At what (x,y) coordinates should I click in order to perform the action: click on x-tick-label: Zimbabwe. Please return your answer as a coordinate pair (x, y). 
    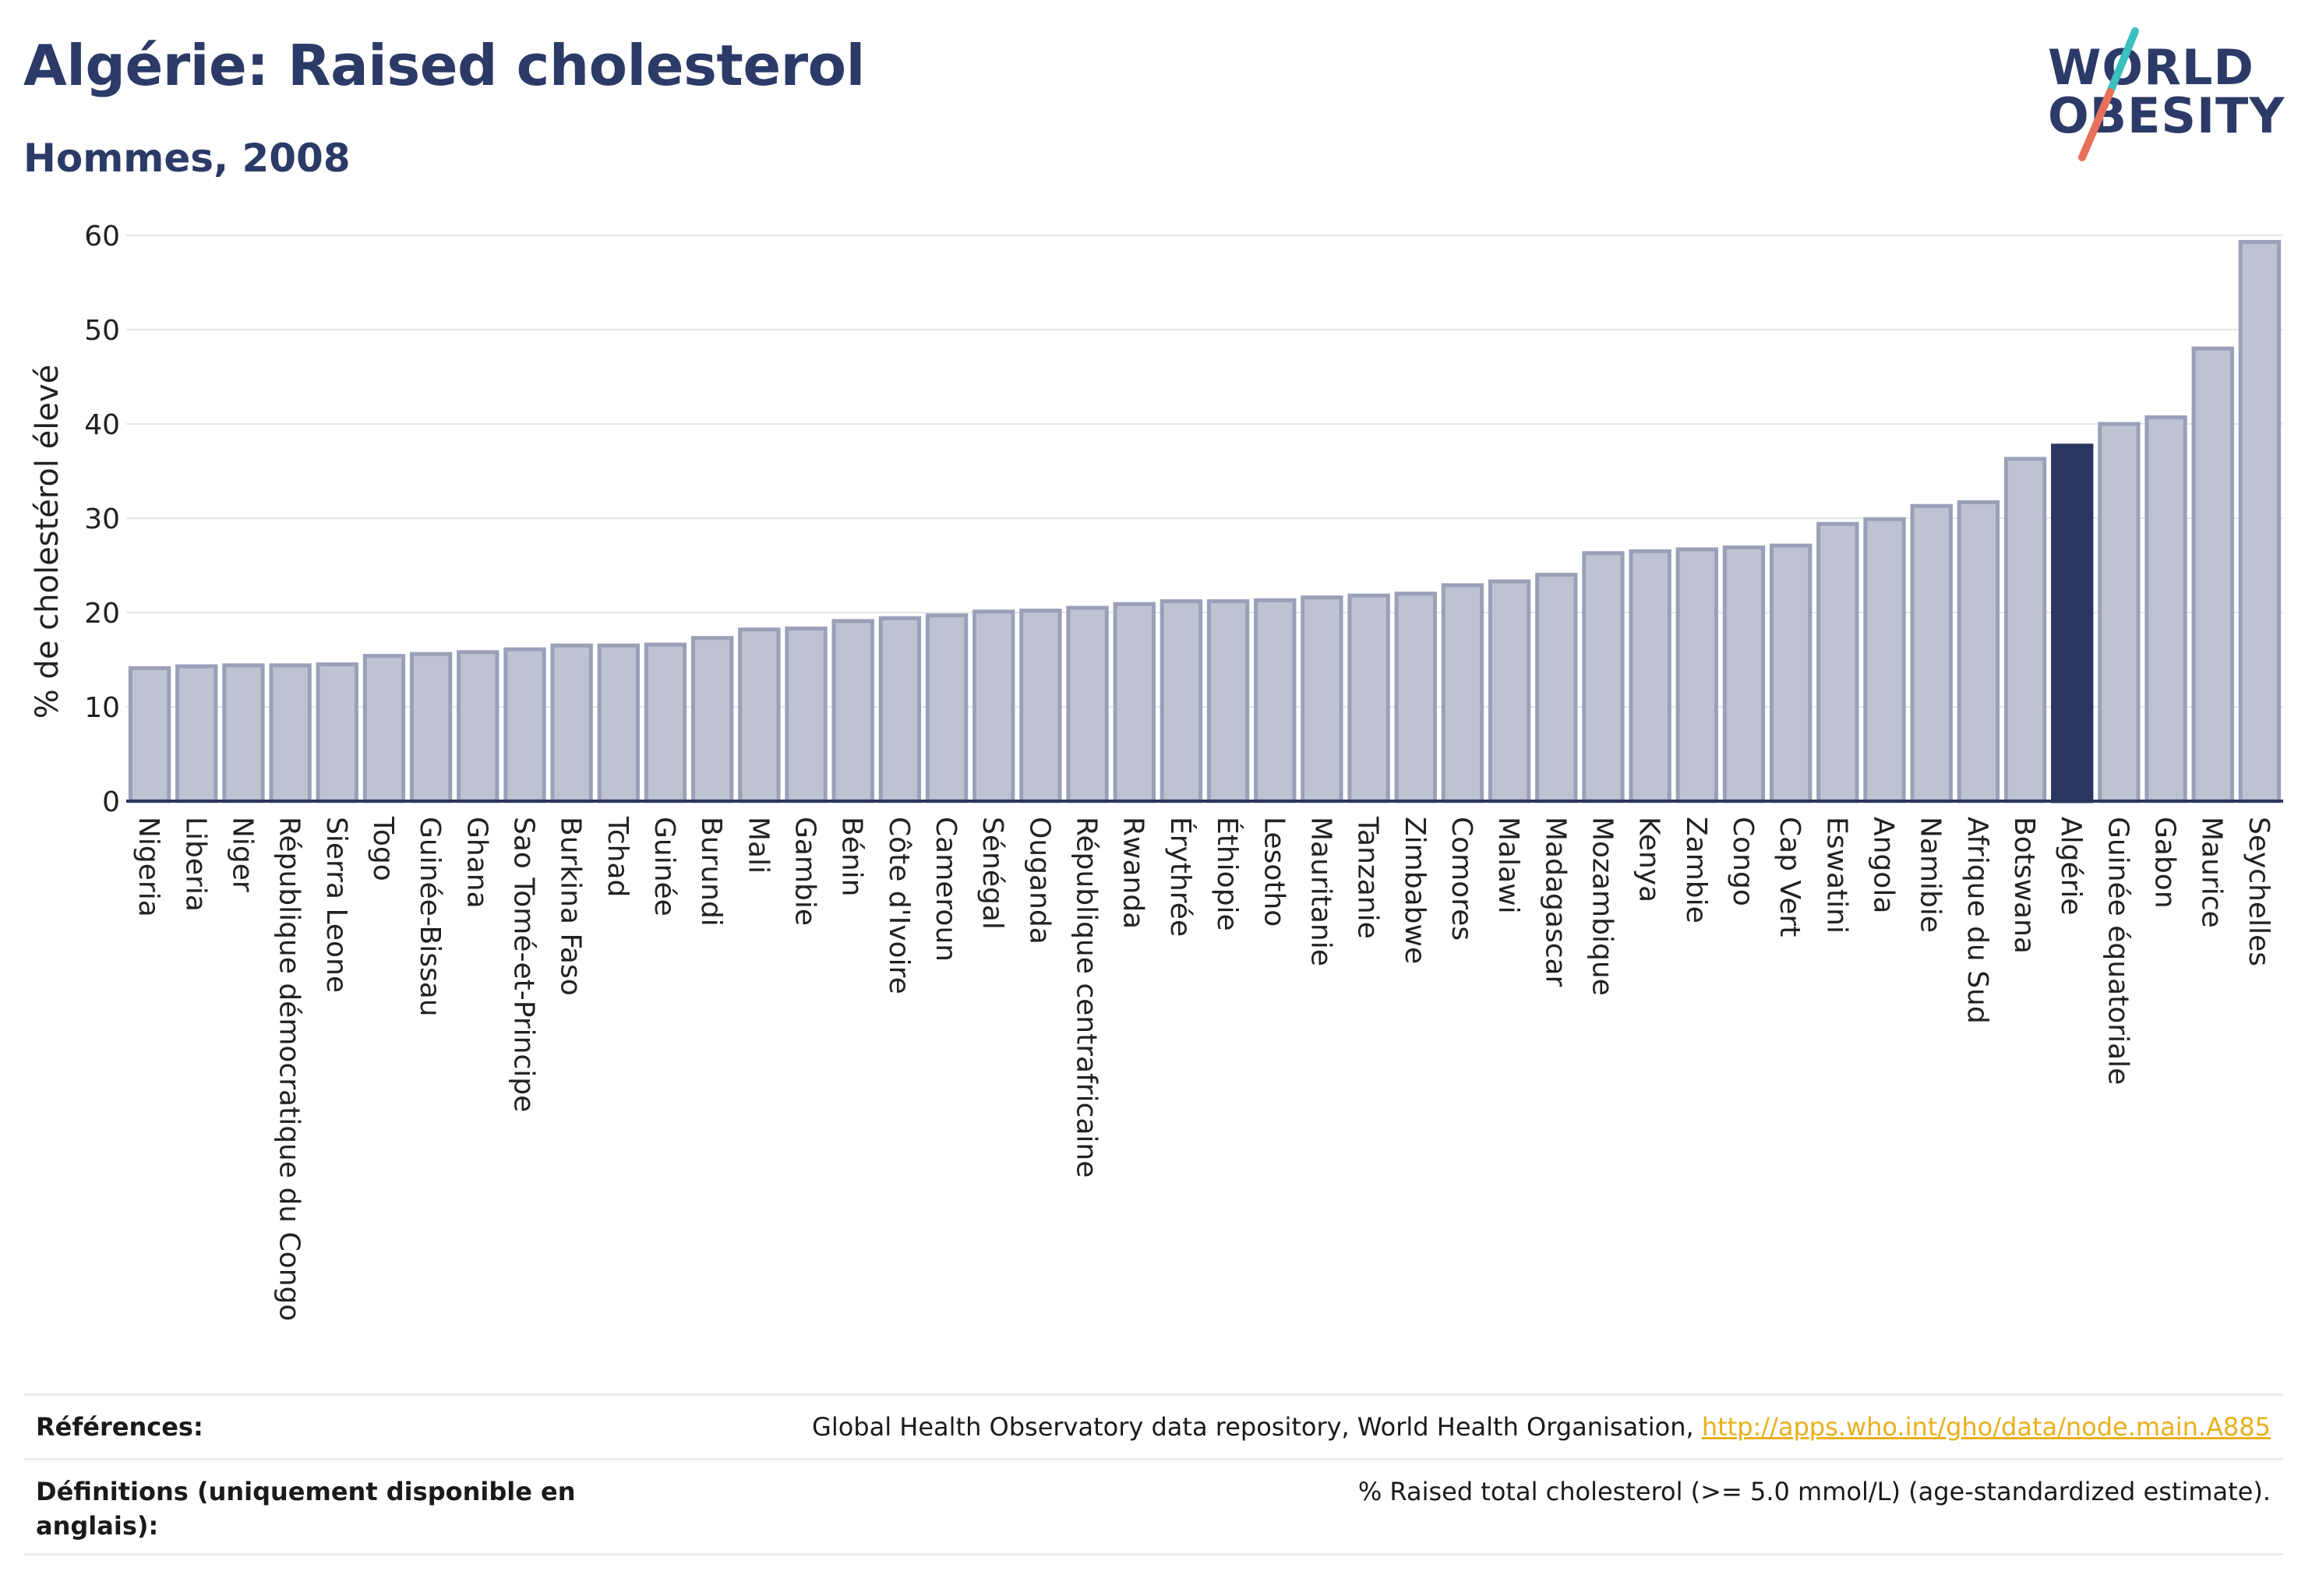
    Looking at the image, I should click on (1415, 890).